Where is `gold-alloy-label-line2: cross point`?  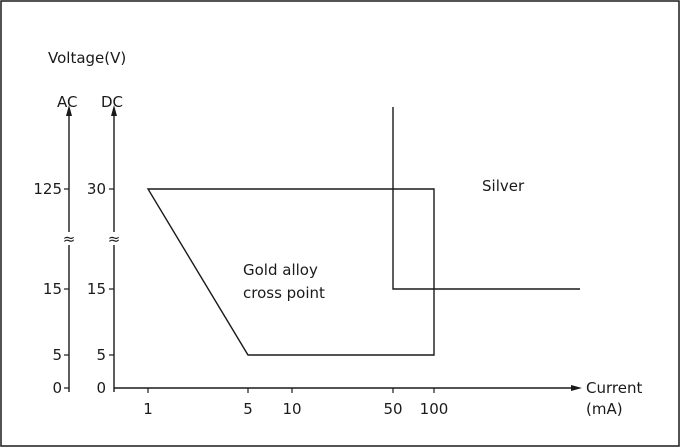 gold-alloy-label-line2: cross point is located at coordinates (284, 293).